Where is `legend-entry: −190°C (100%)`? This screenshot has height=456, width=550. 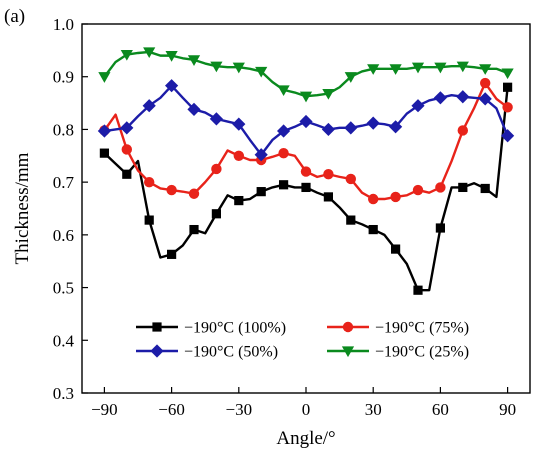 legend-entry: −190°C (100%) is located at coordinates (211, 328).